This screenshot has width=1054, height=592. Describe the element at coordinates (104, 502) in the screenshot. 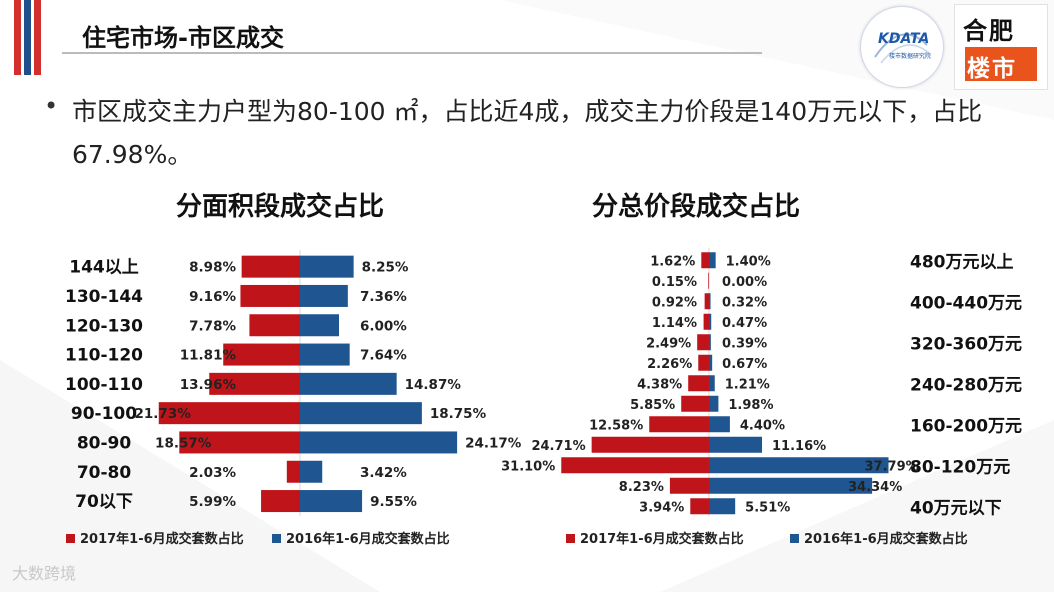

I see `category-label: 70以下` at that location.